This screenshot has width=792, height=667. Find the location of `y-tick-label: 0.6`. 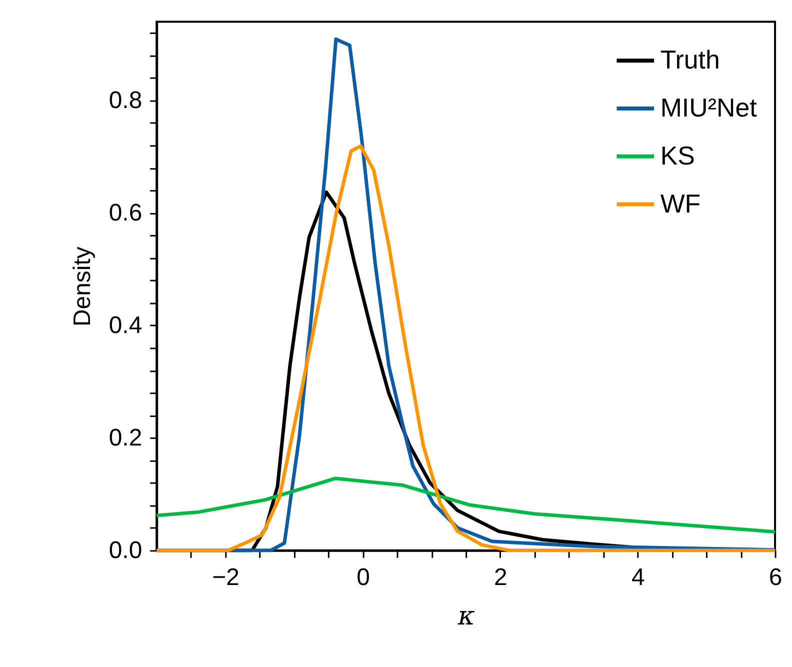

y-tick-label: 0.6 is located at coordinates (125, 212).